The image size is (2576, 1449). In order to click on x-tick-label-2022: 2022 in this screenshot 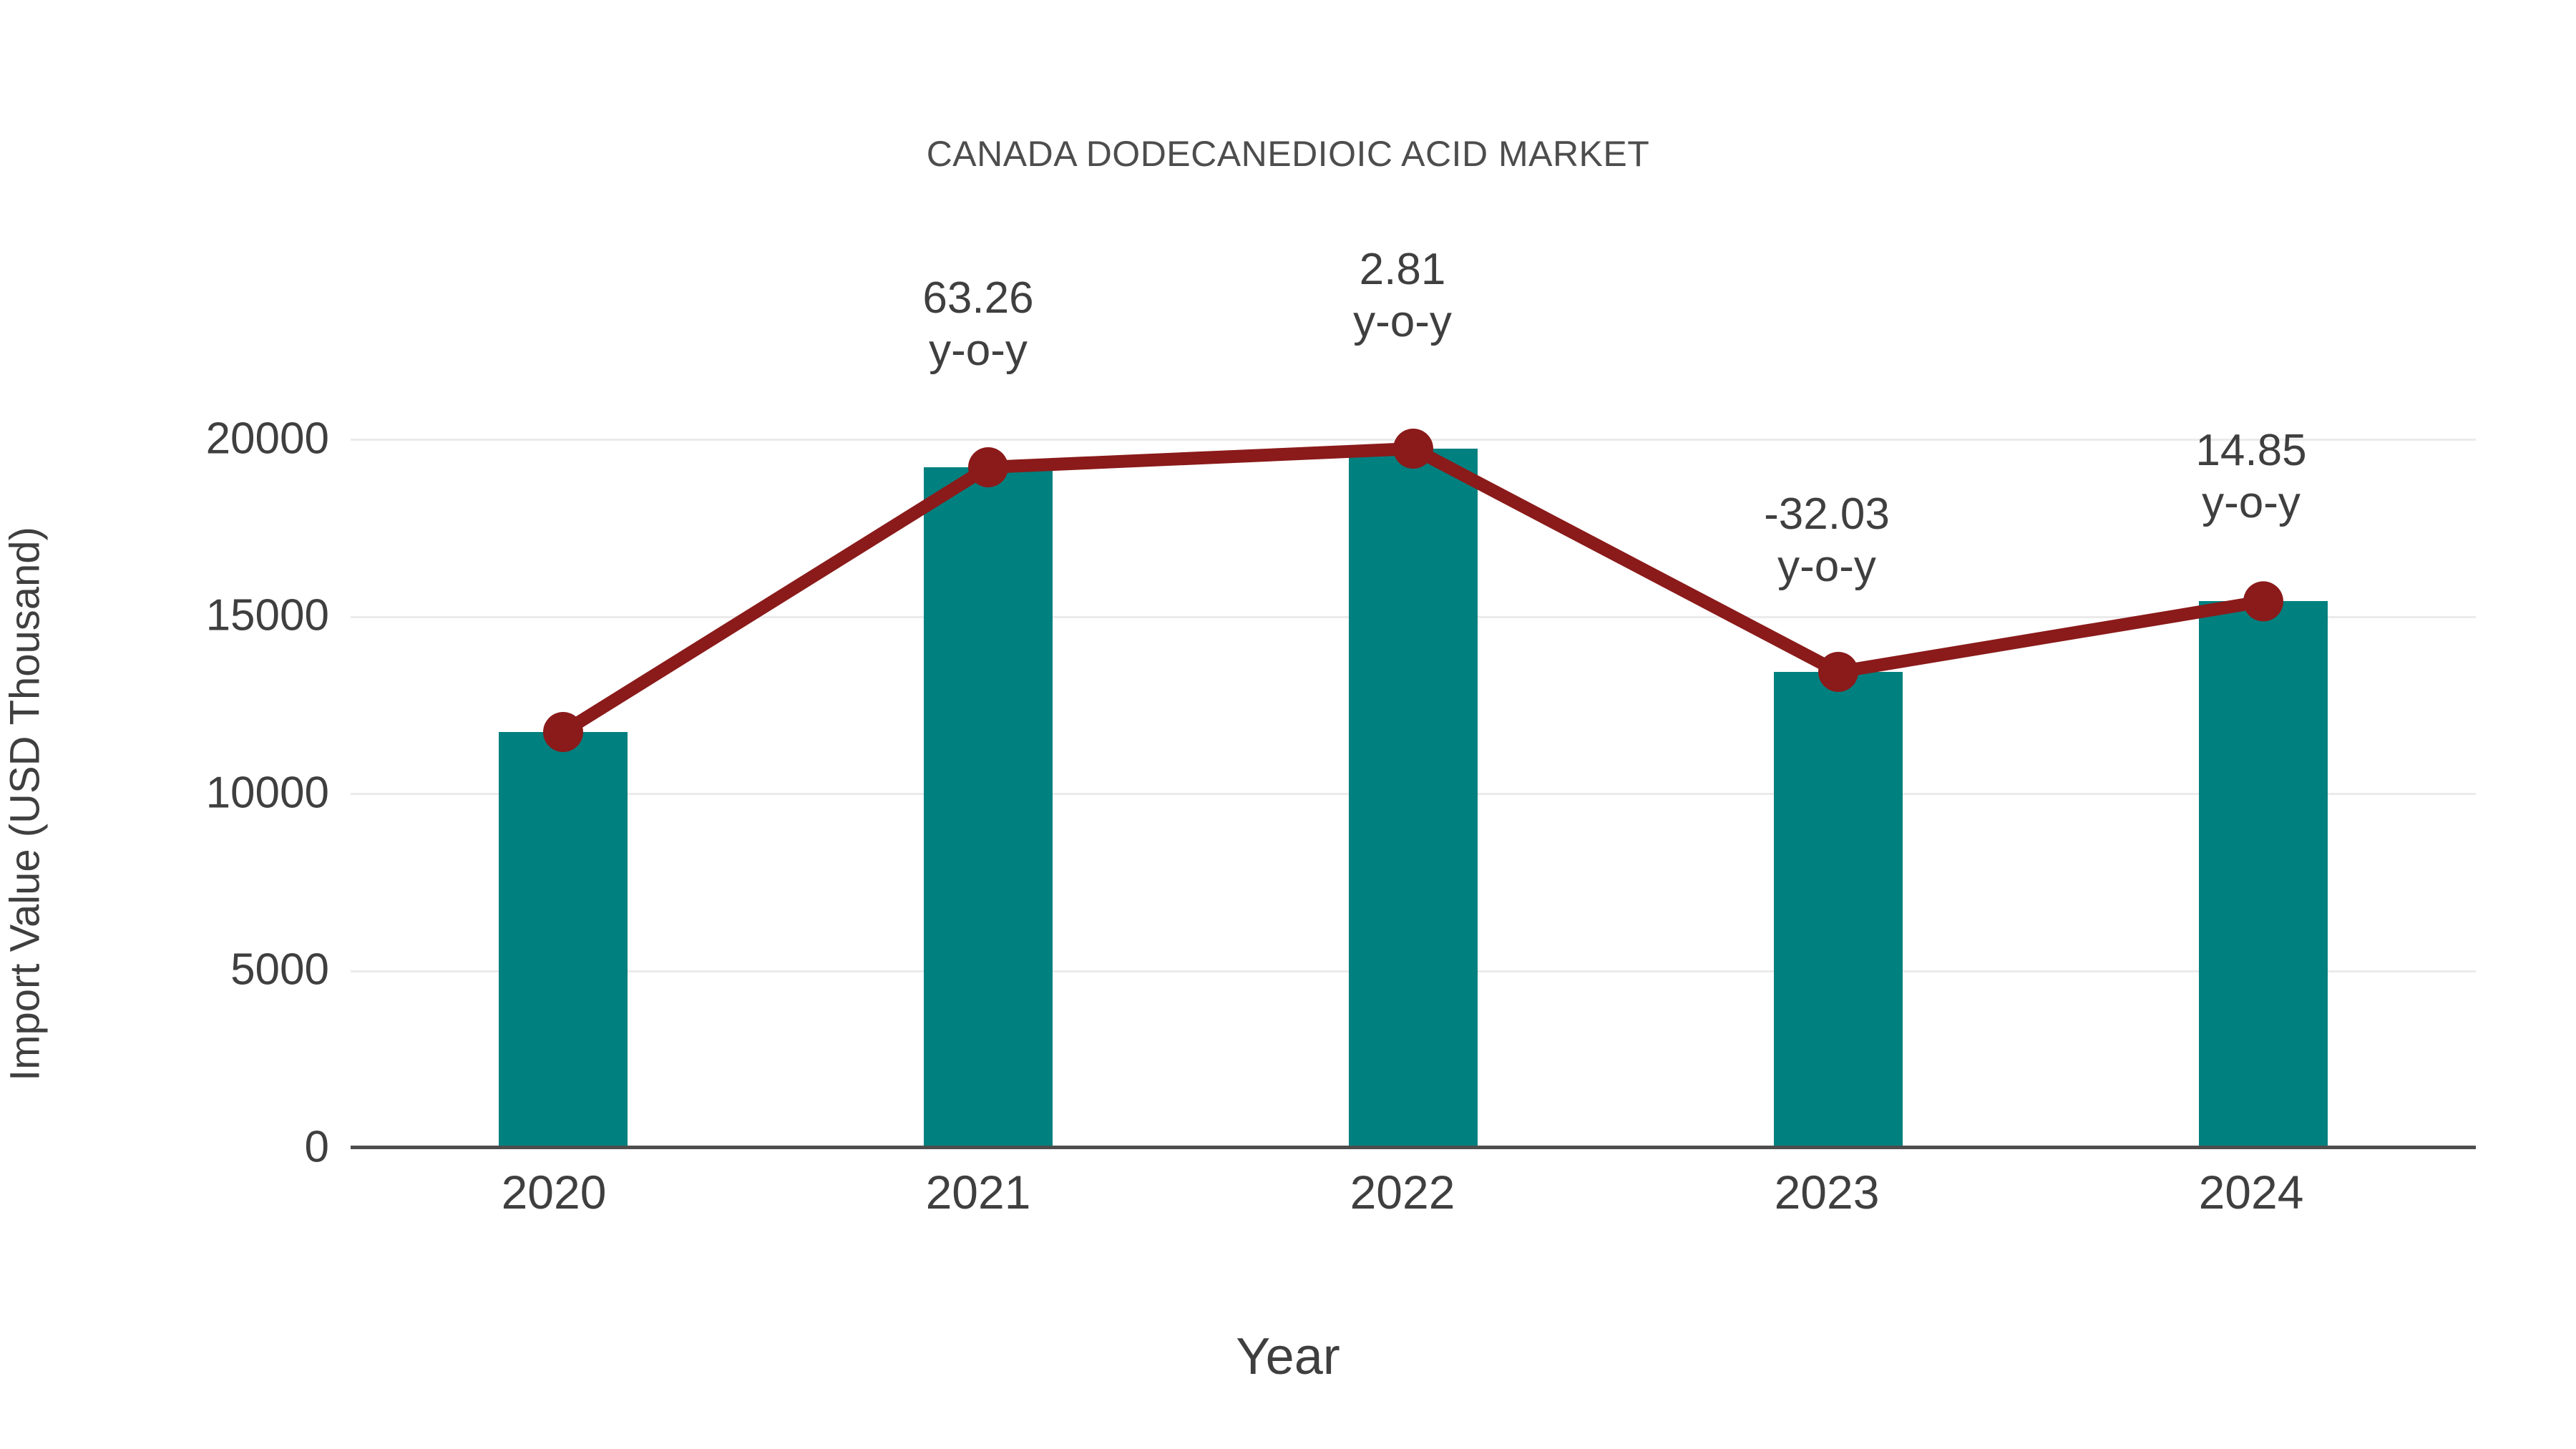, I will do `click(1402, 1192)`.